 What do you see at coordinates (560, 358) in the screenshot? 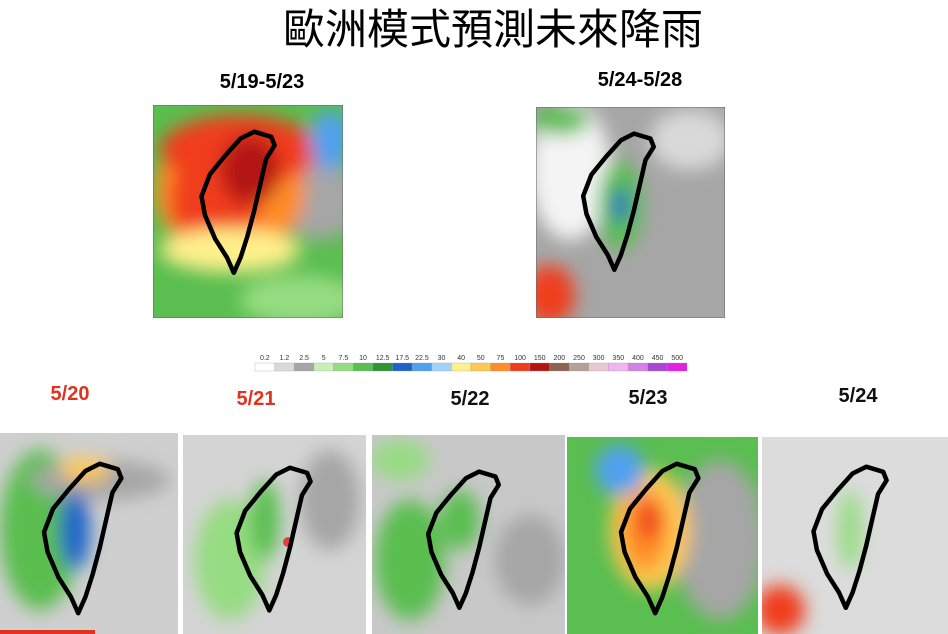
I see `scale-label: 200` at bounding box center [560, 358].